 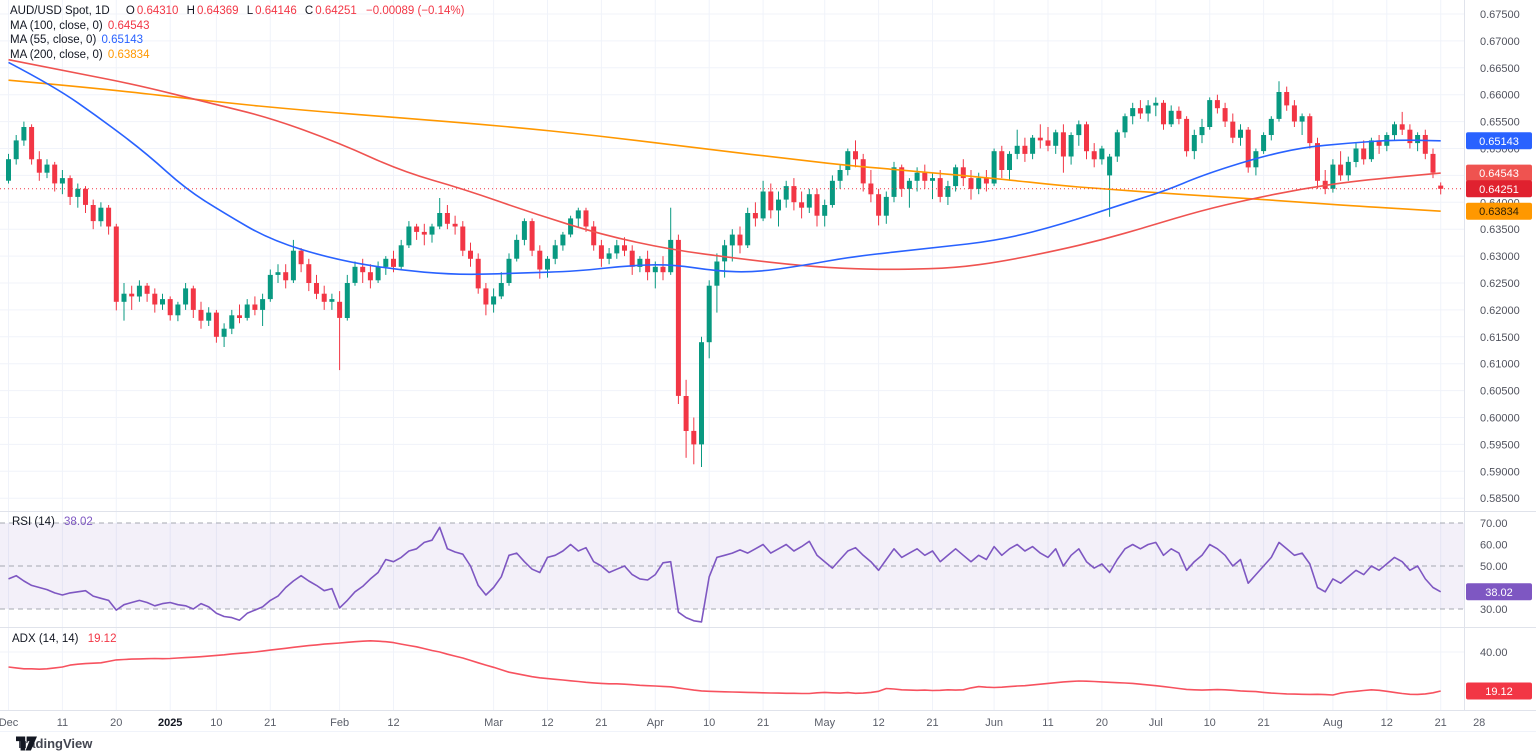 I want to click on svg-text: 0.64543, so click(x=1499, y=174).